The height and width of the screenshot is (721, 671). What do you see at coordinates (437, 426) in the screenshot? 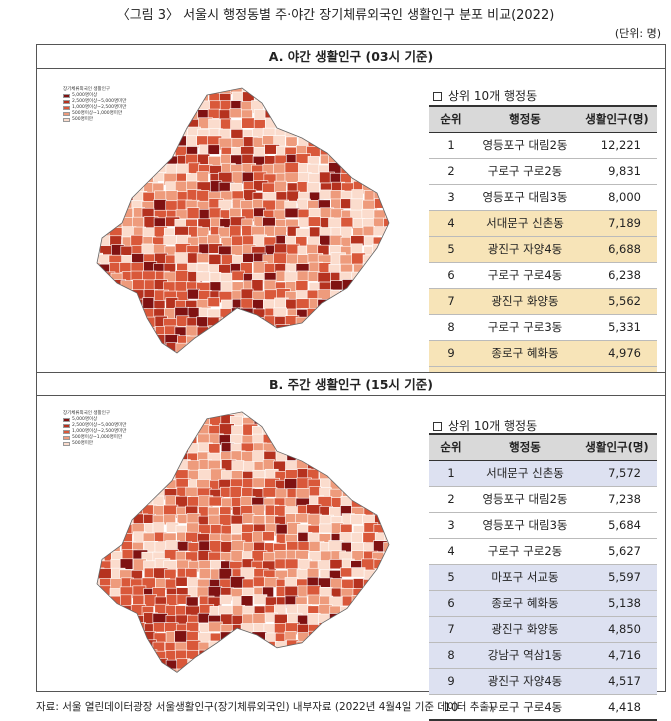
I see `square-bullet-icon` at bounding box center [437, 426].